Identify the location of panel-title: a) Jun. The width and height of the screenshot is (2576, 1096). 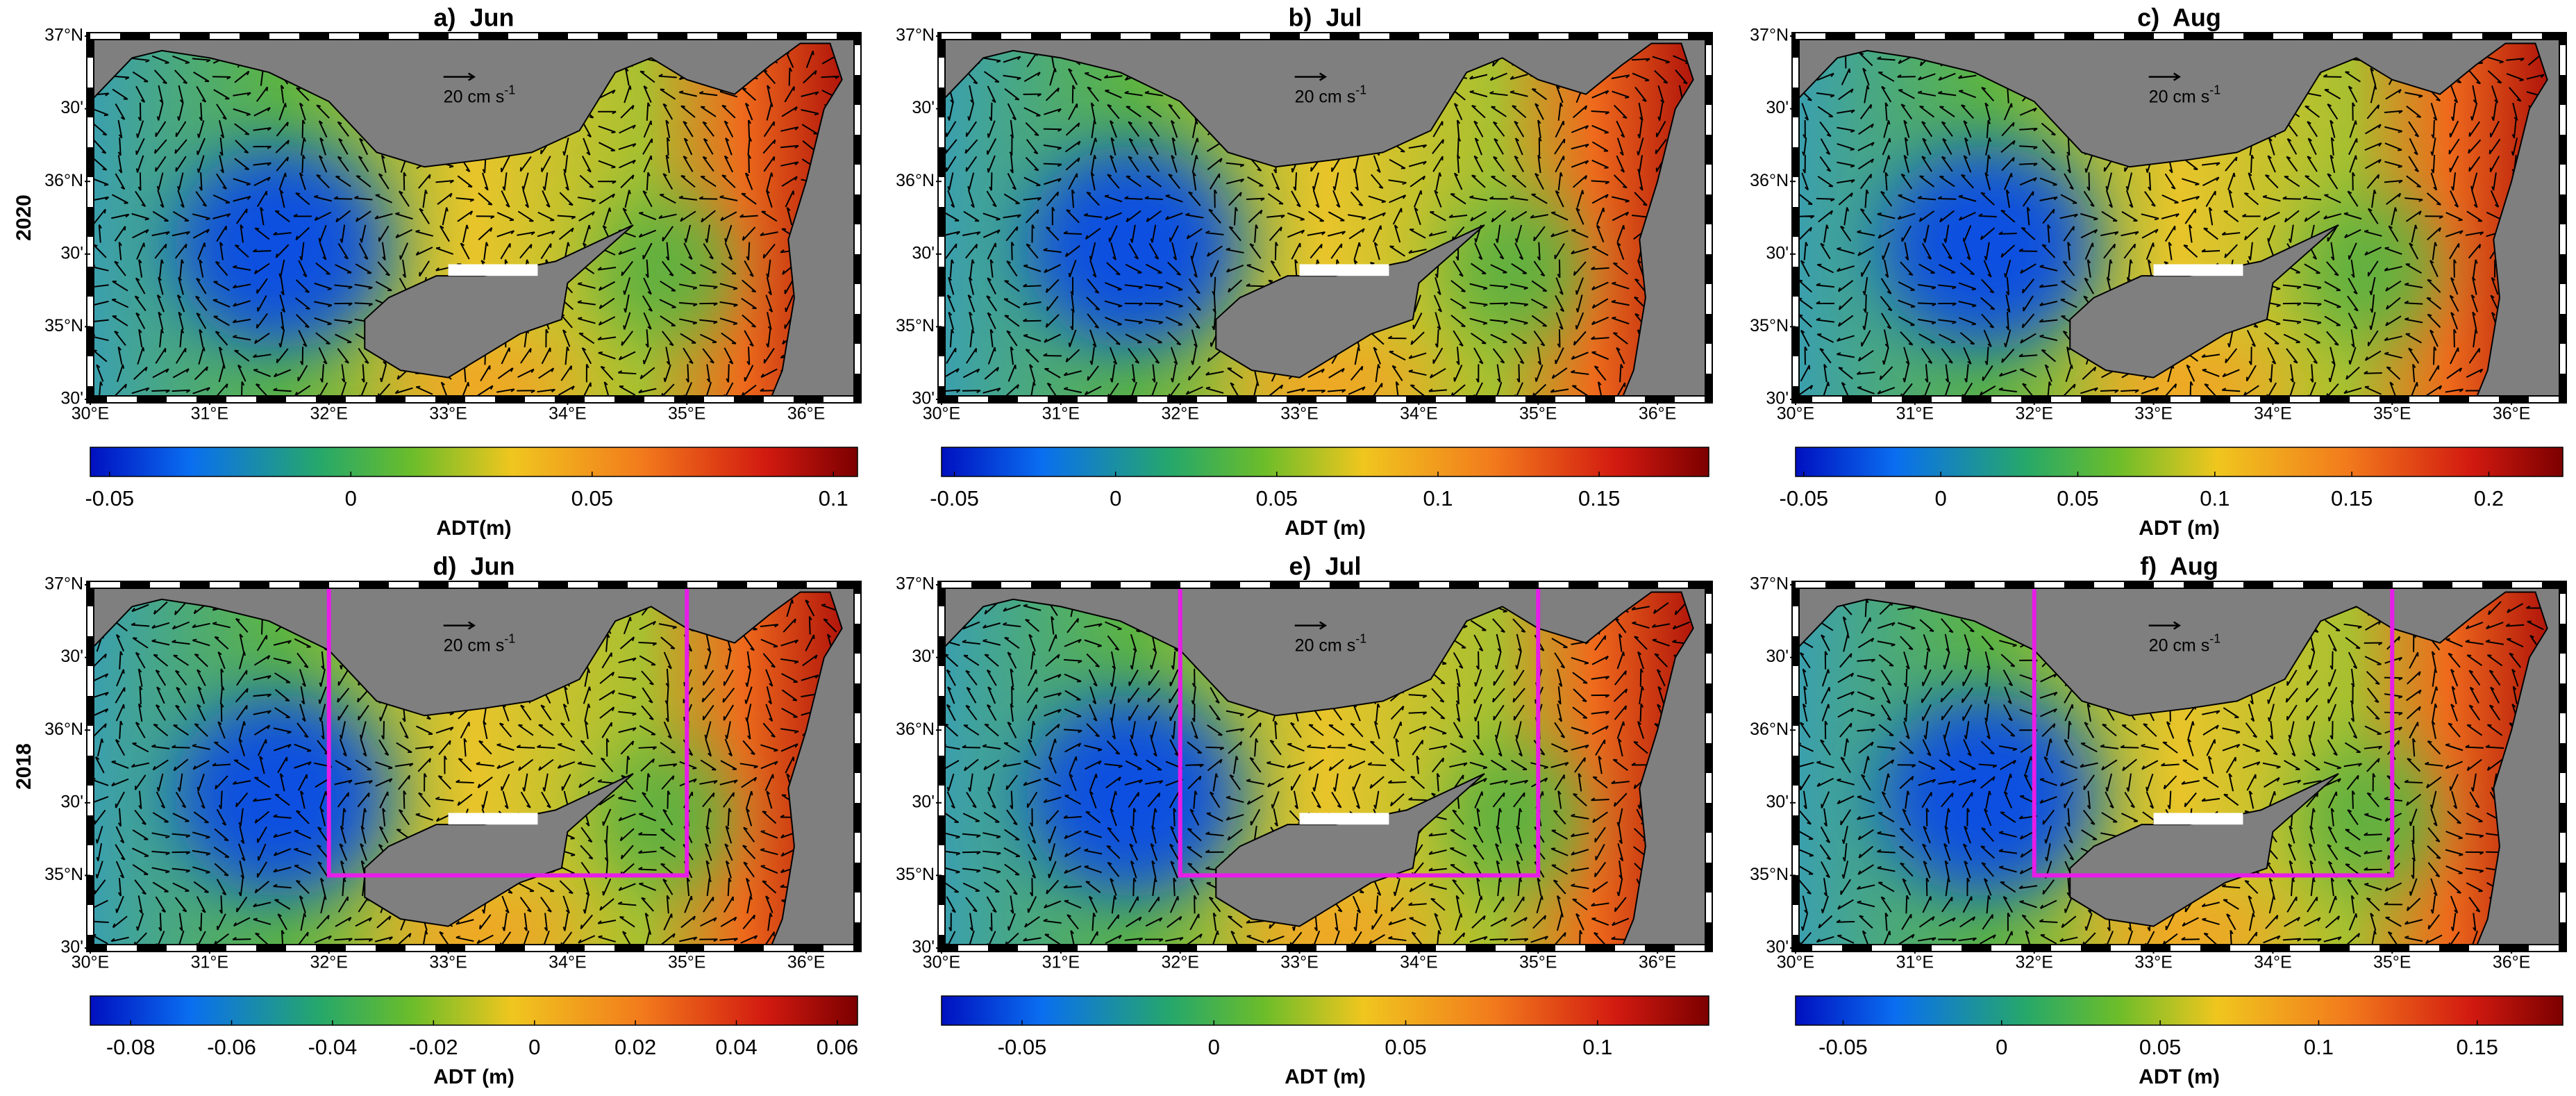
(473, 17).